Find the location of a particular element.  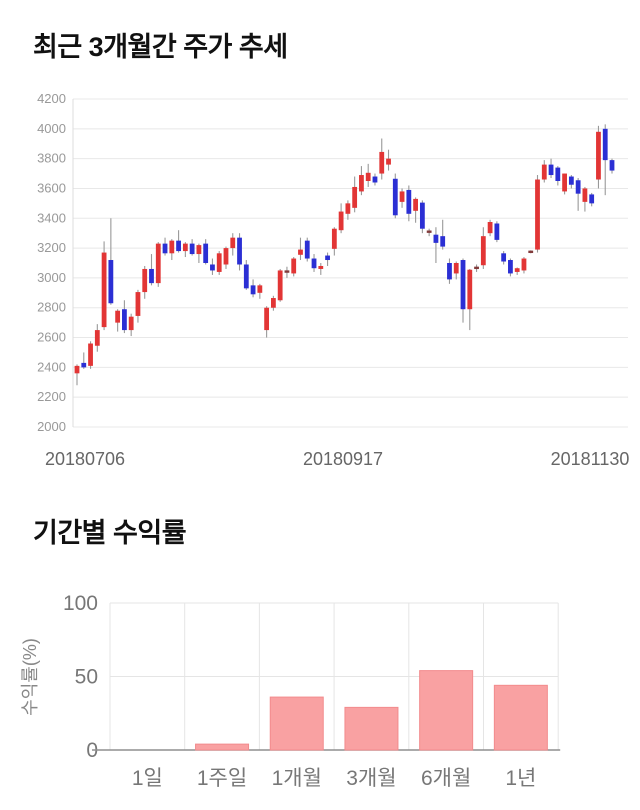

svg-text: 20180917 is located at coordinates (343, 459).